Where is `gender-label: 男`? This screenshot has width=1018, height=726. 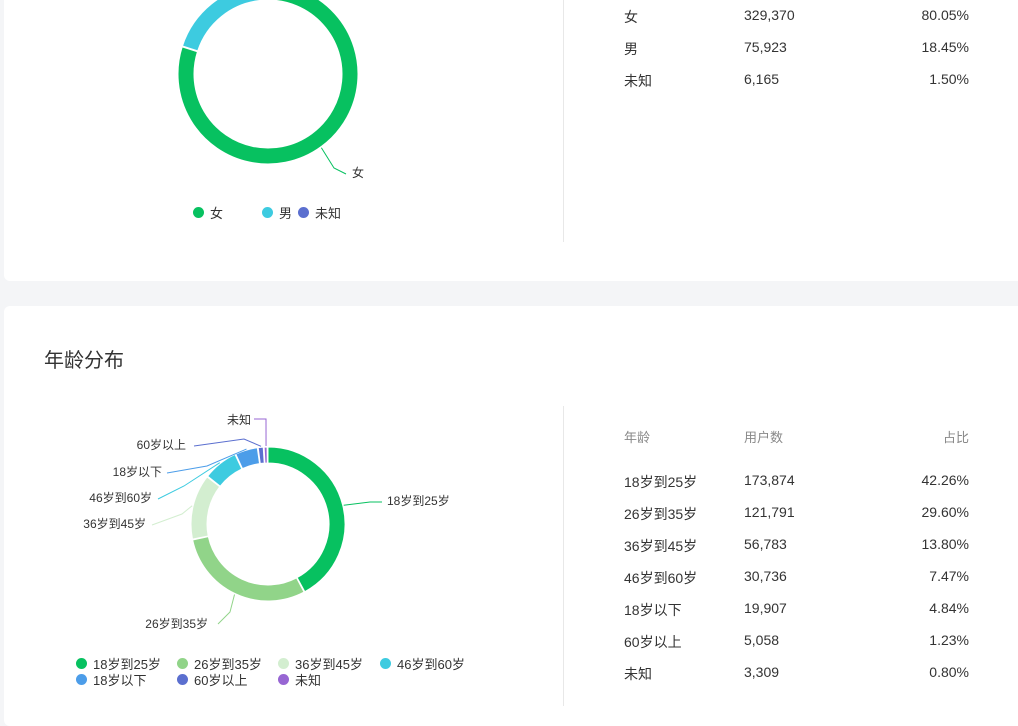 gender-label: 男 is located at coordinates (631, 49).